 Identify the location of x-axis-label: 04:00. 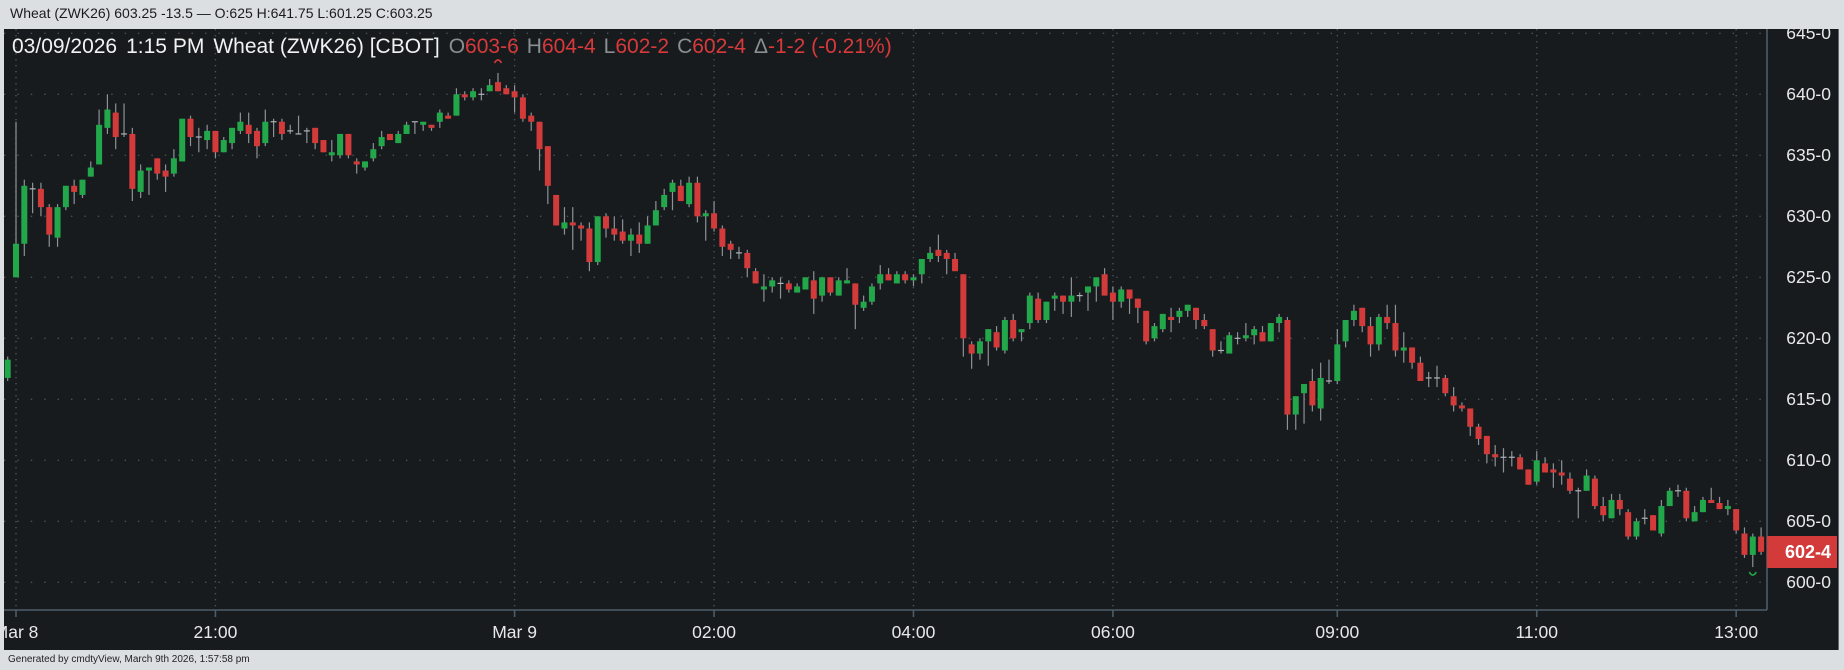
(913, 632).